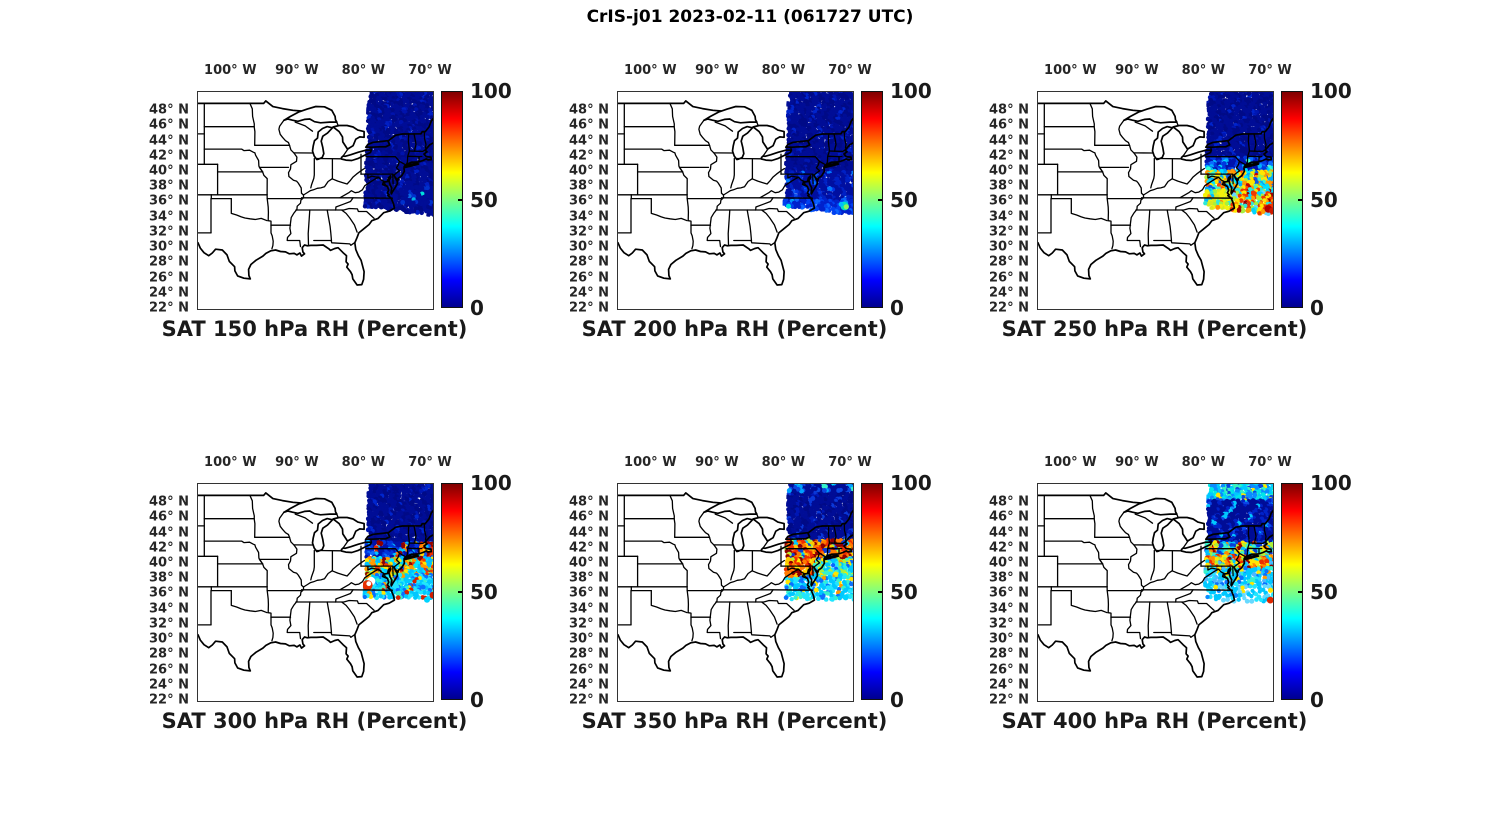 This screenshot has width=1500, height=825. Describe the element at coordinates (1154, 721) in the screenshot. I see `panel-title: SAT 400 hPa RH (Percent)` at that location.